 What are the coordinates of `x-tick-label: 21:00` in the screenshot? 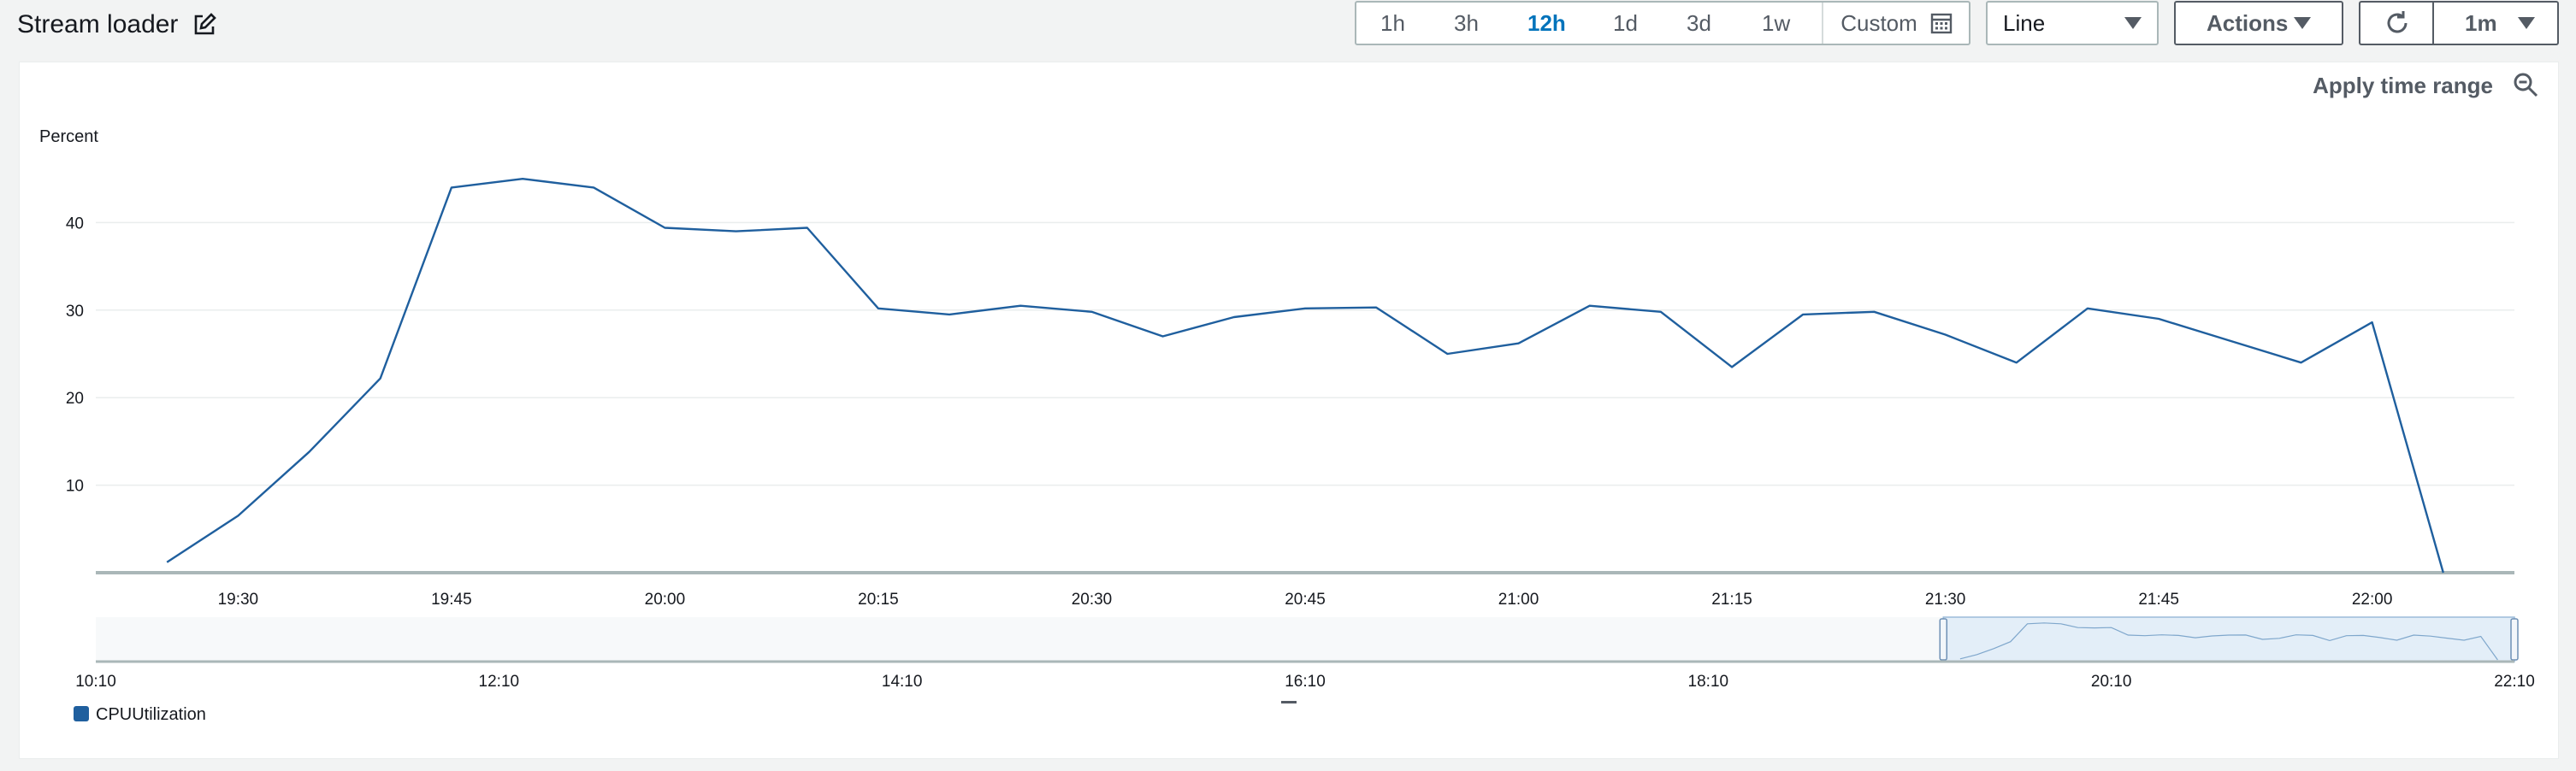 It's located at (1518, 600).